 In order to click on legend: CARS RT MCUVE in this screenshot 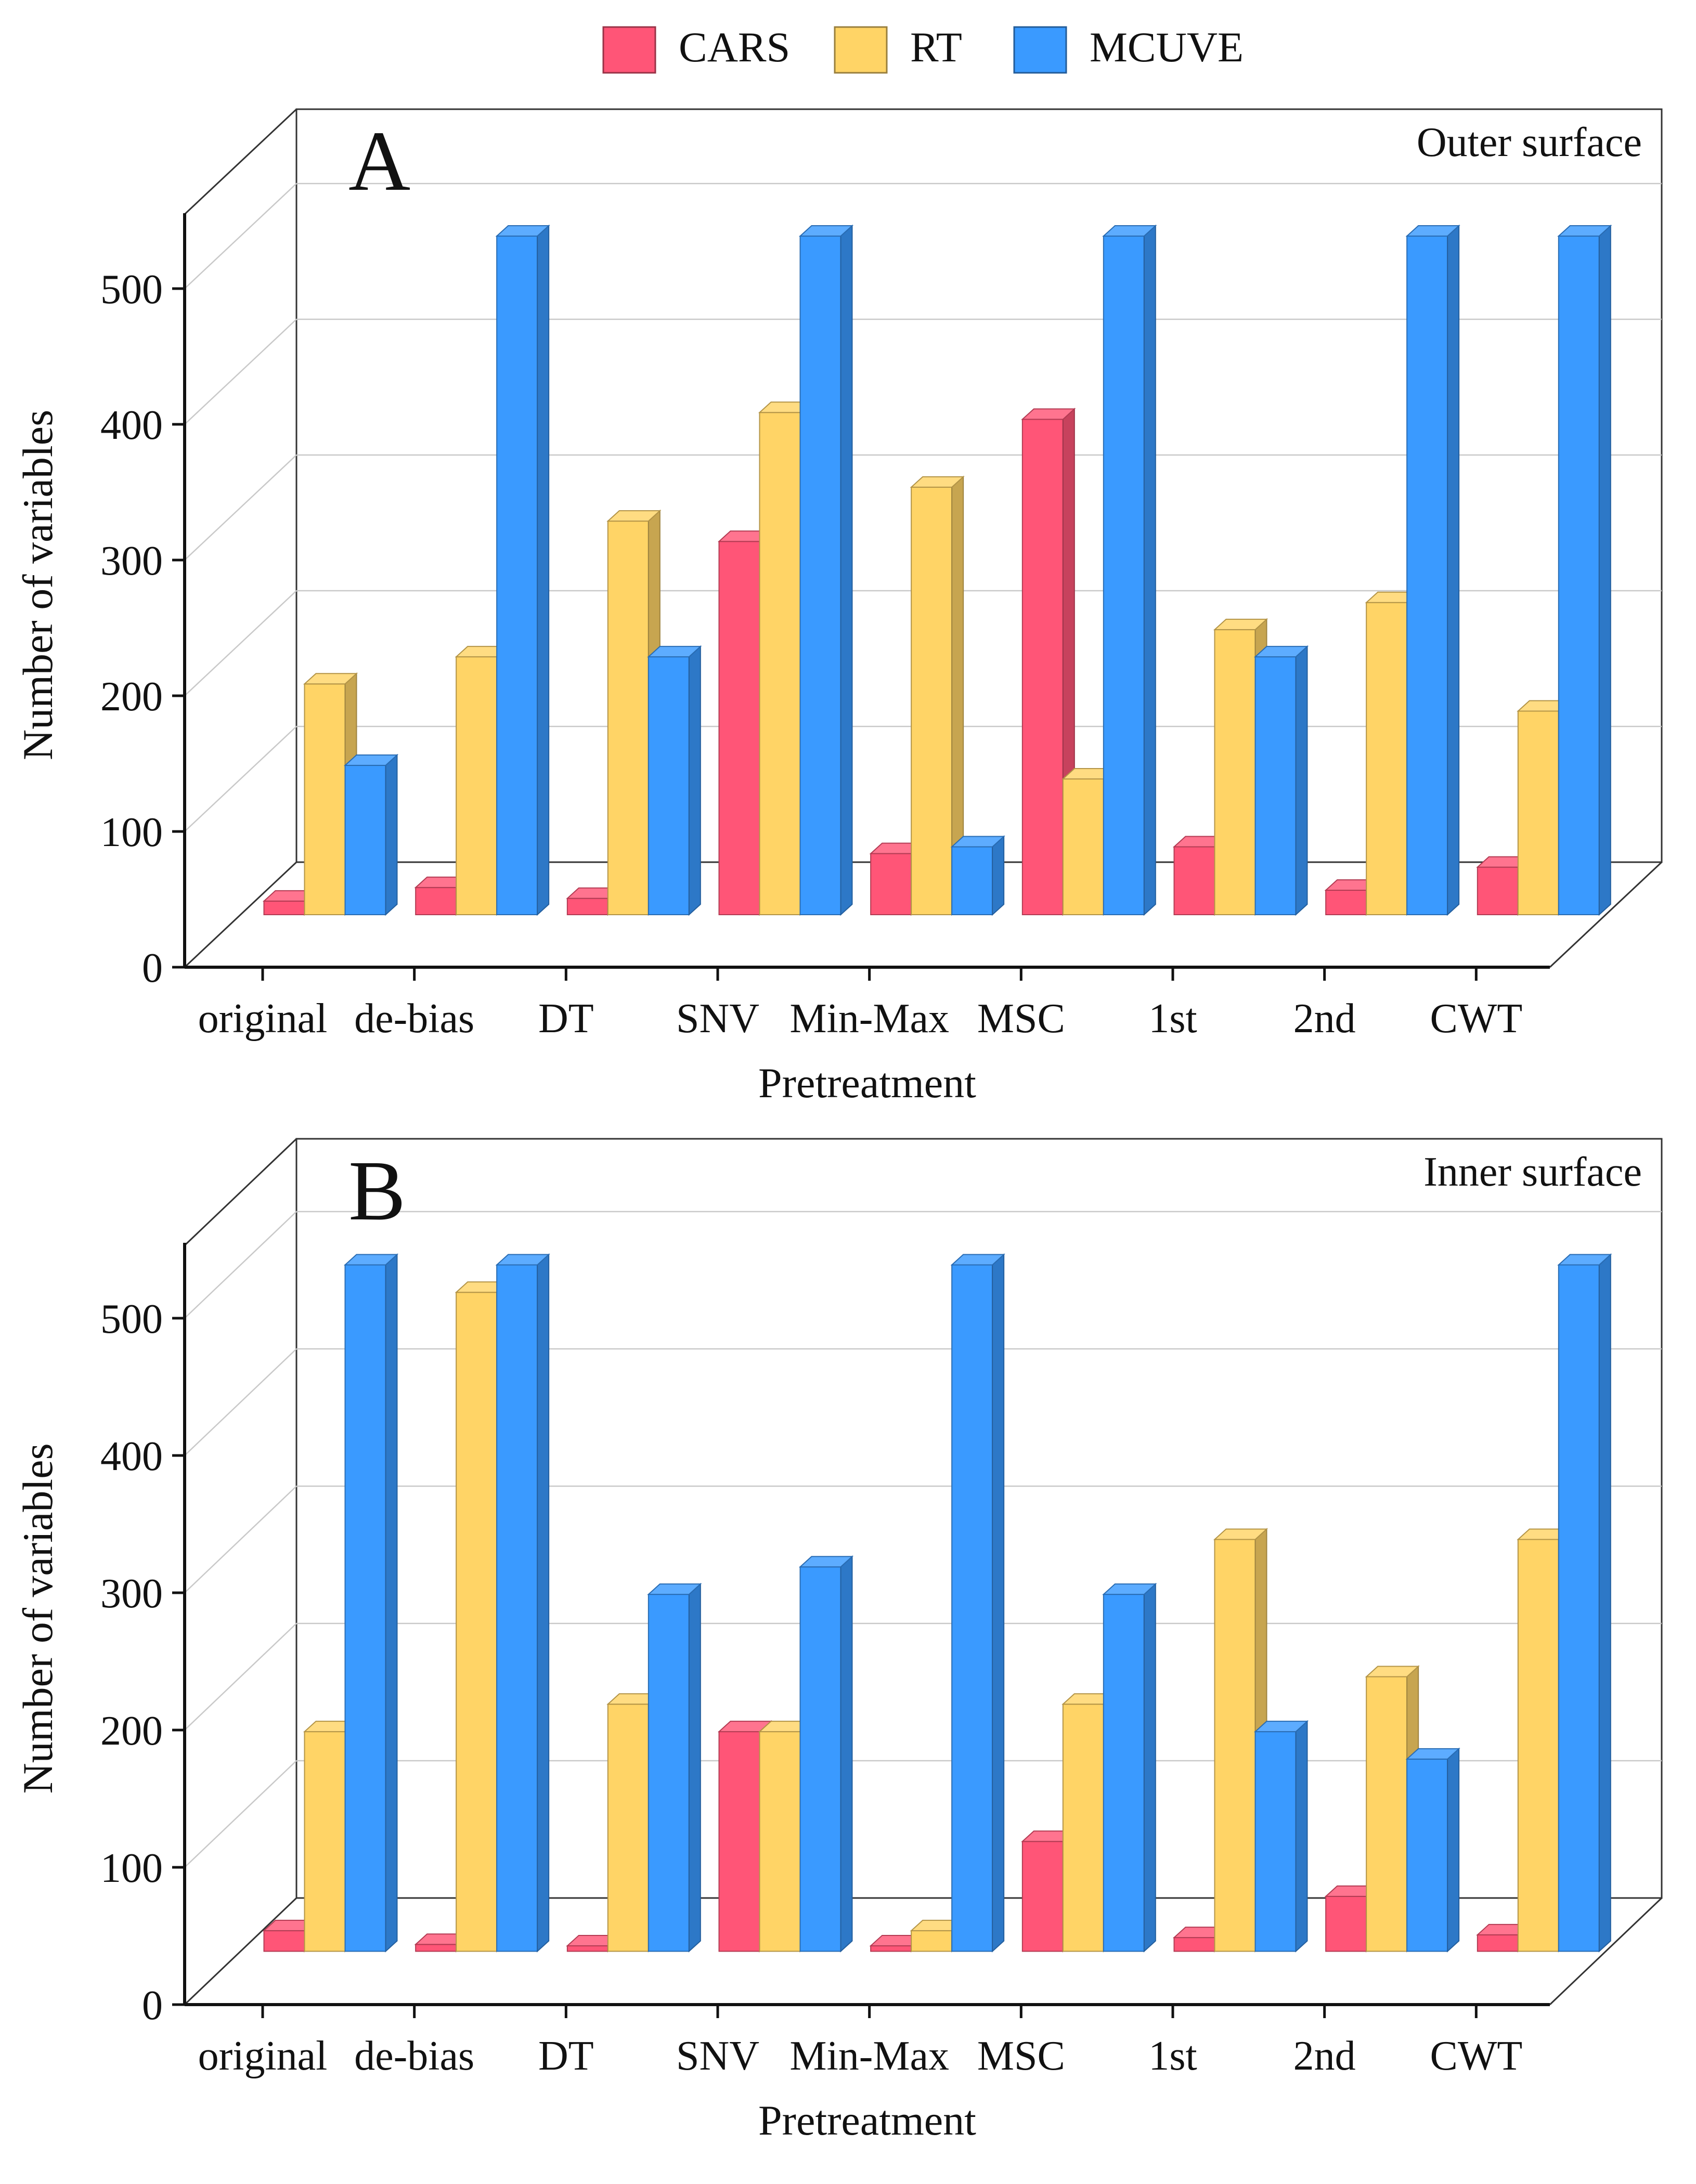, I will do `click(923, 49)`.